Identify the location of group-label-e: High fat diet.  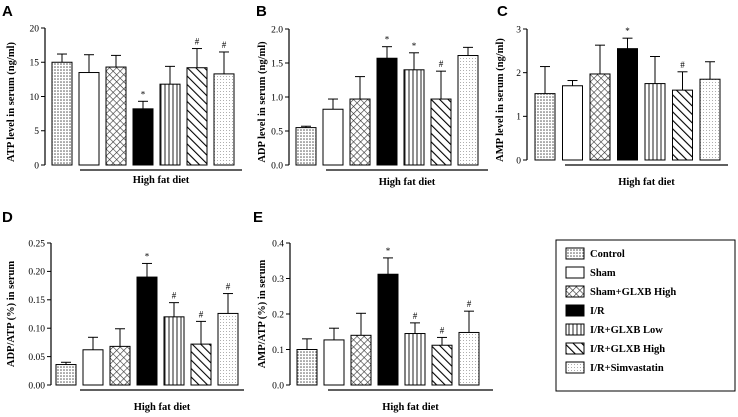
(410, 407).